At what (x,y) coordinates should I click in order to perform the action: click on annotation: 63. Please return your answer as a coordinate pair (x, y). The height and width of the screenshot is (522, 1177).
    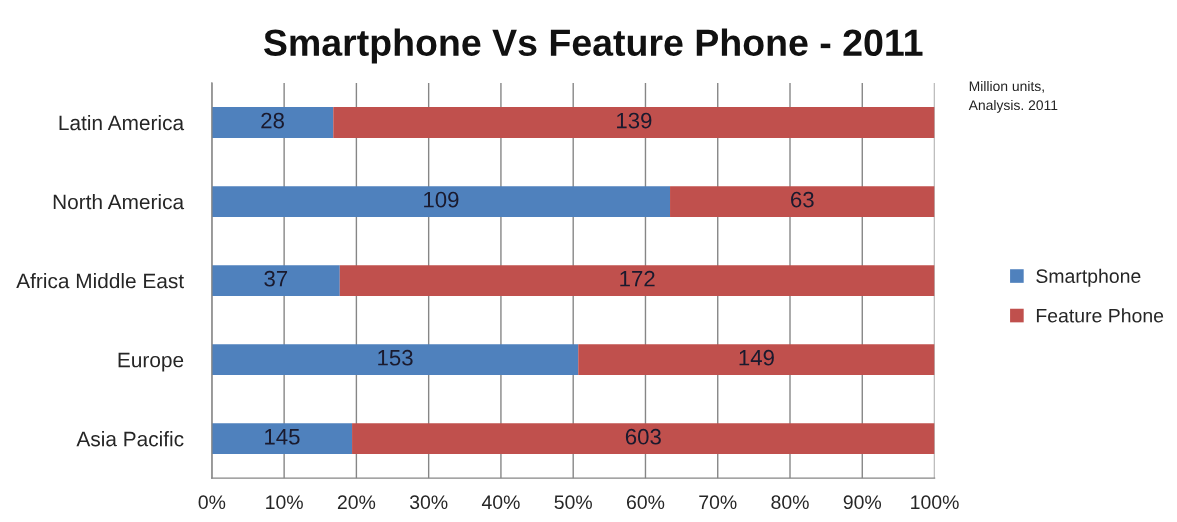
    Looking at the image, I should click on (802, 199).